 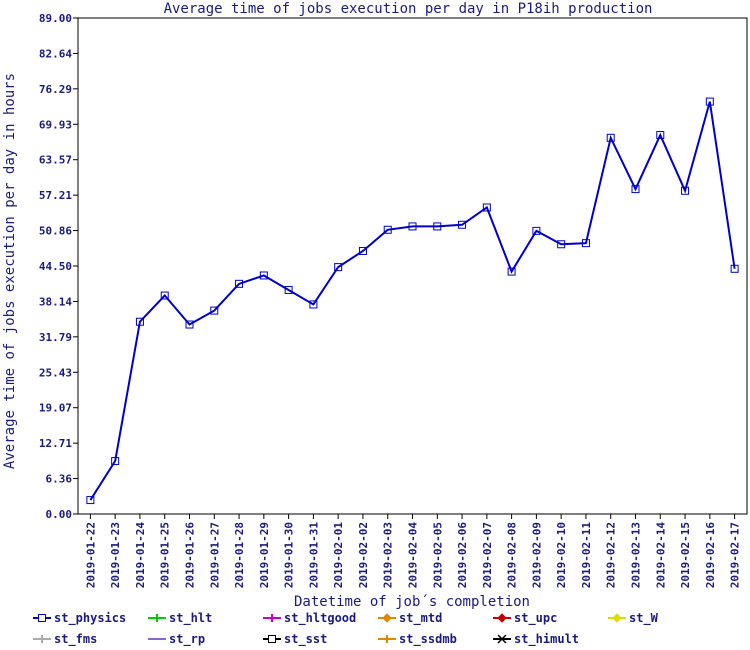 What do you see at coordinates (388, 555) in the screenshot?
I see `x-tick-label: 2019-02-03` at bounding box center [388, 555].